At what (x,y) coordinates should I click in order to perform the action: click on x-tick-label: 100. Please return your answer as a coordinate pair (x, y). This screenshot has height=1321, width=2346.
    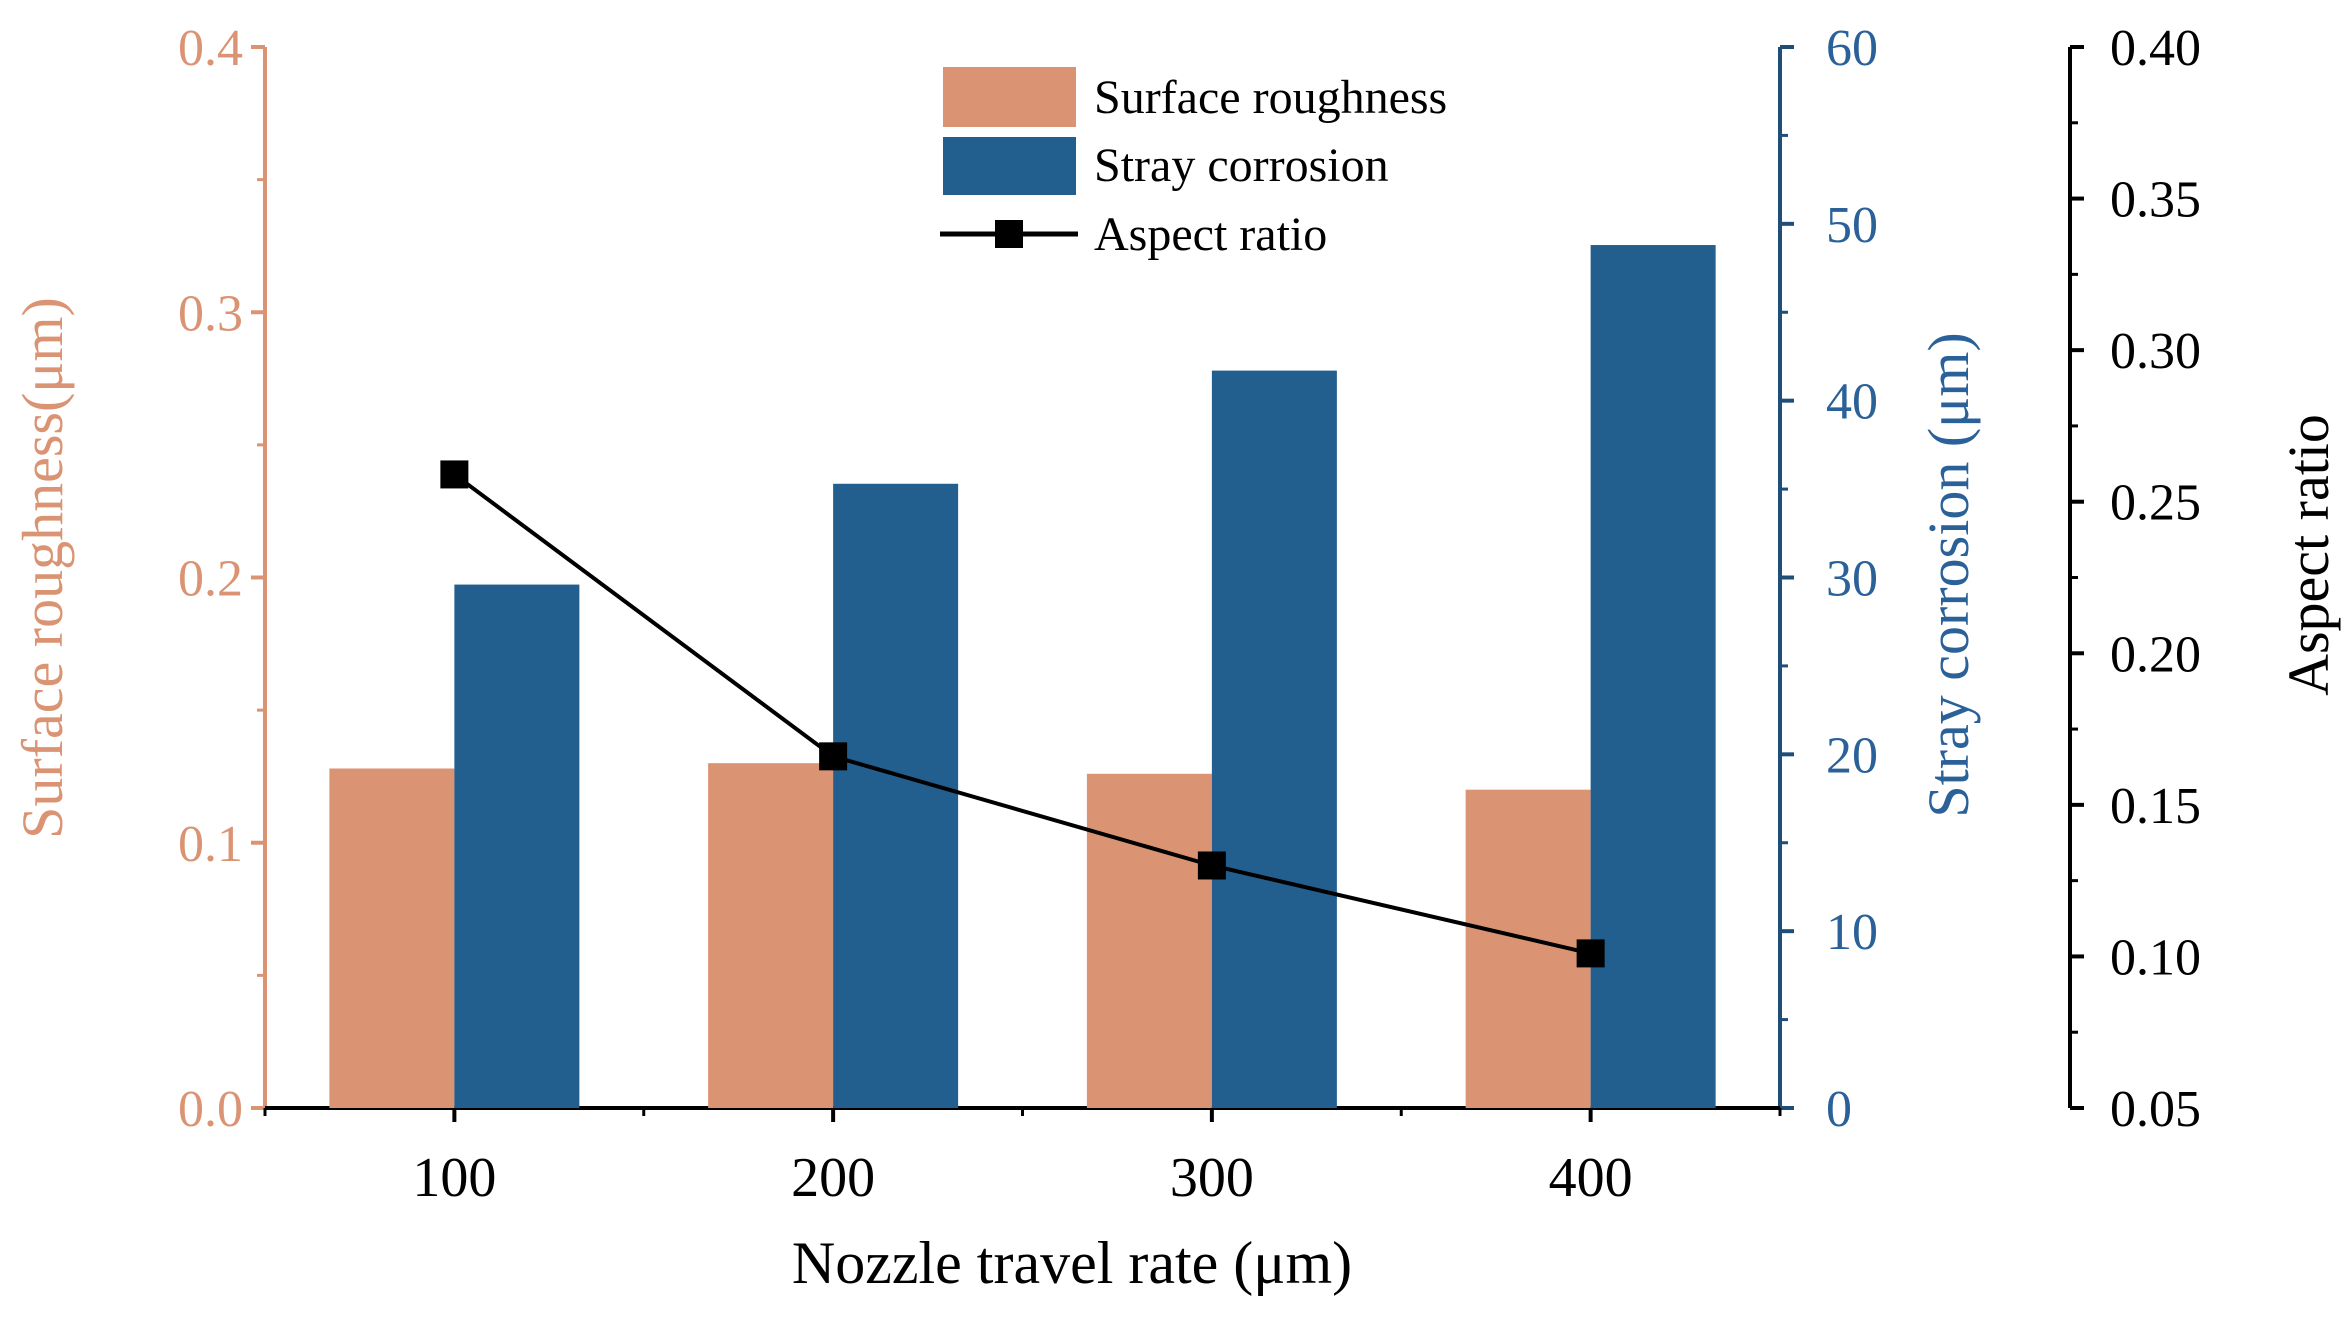
    Looking at the image, I should click on (454, 1178).